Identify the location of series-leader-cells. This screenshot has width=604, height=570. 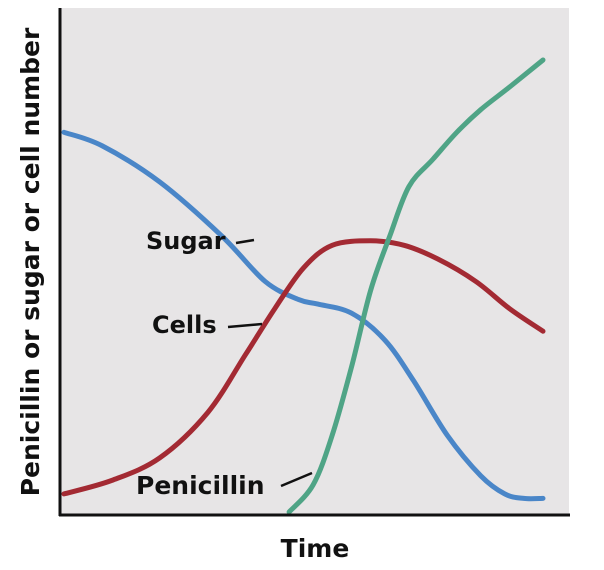
(245, 325).